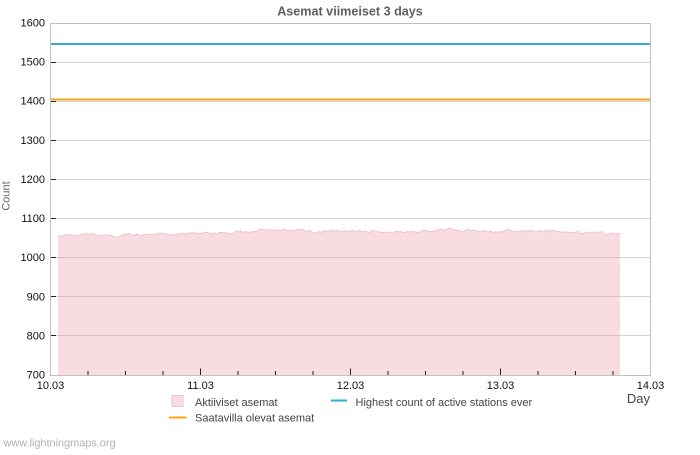  Describe the element at coordinates (33, 180) in the screenshot. I see `svg-text: 1200` at that location.